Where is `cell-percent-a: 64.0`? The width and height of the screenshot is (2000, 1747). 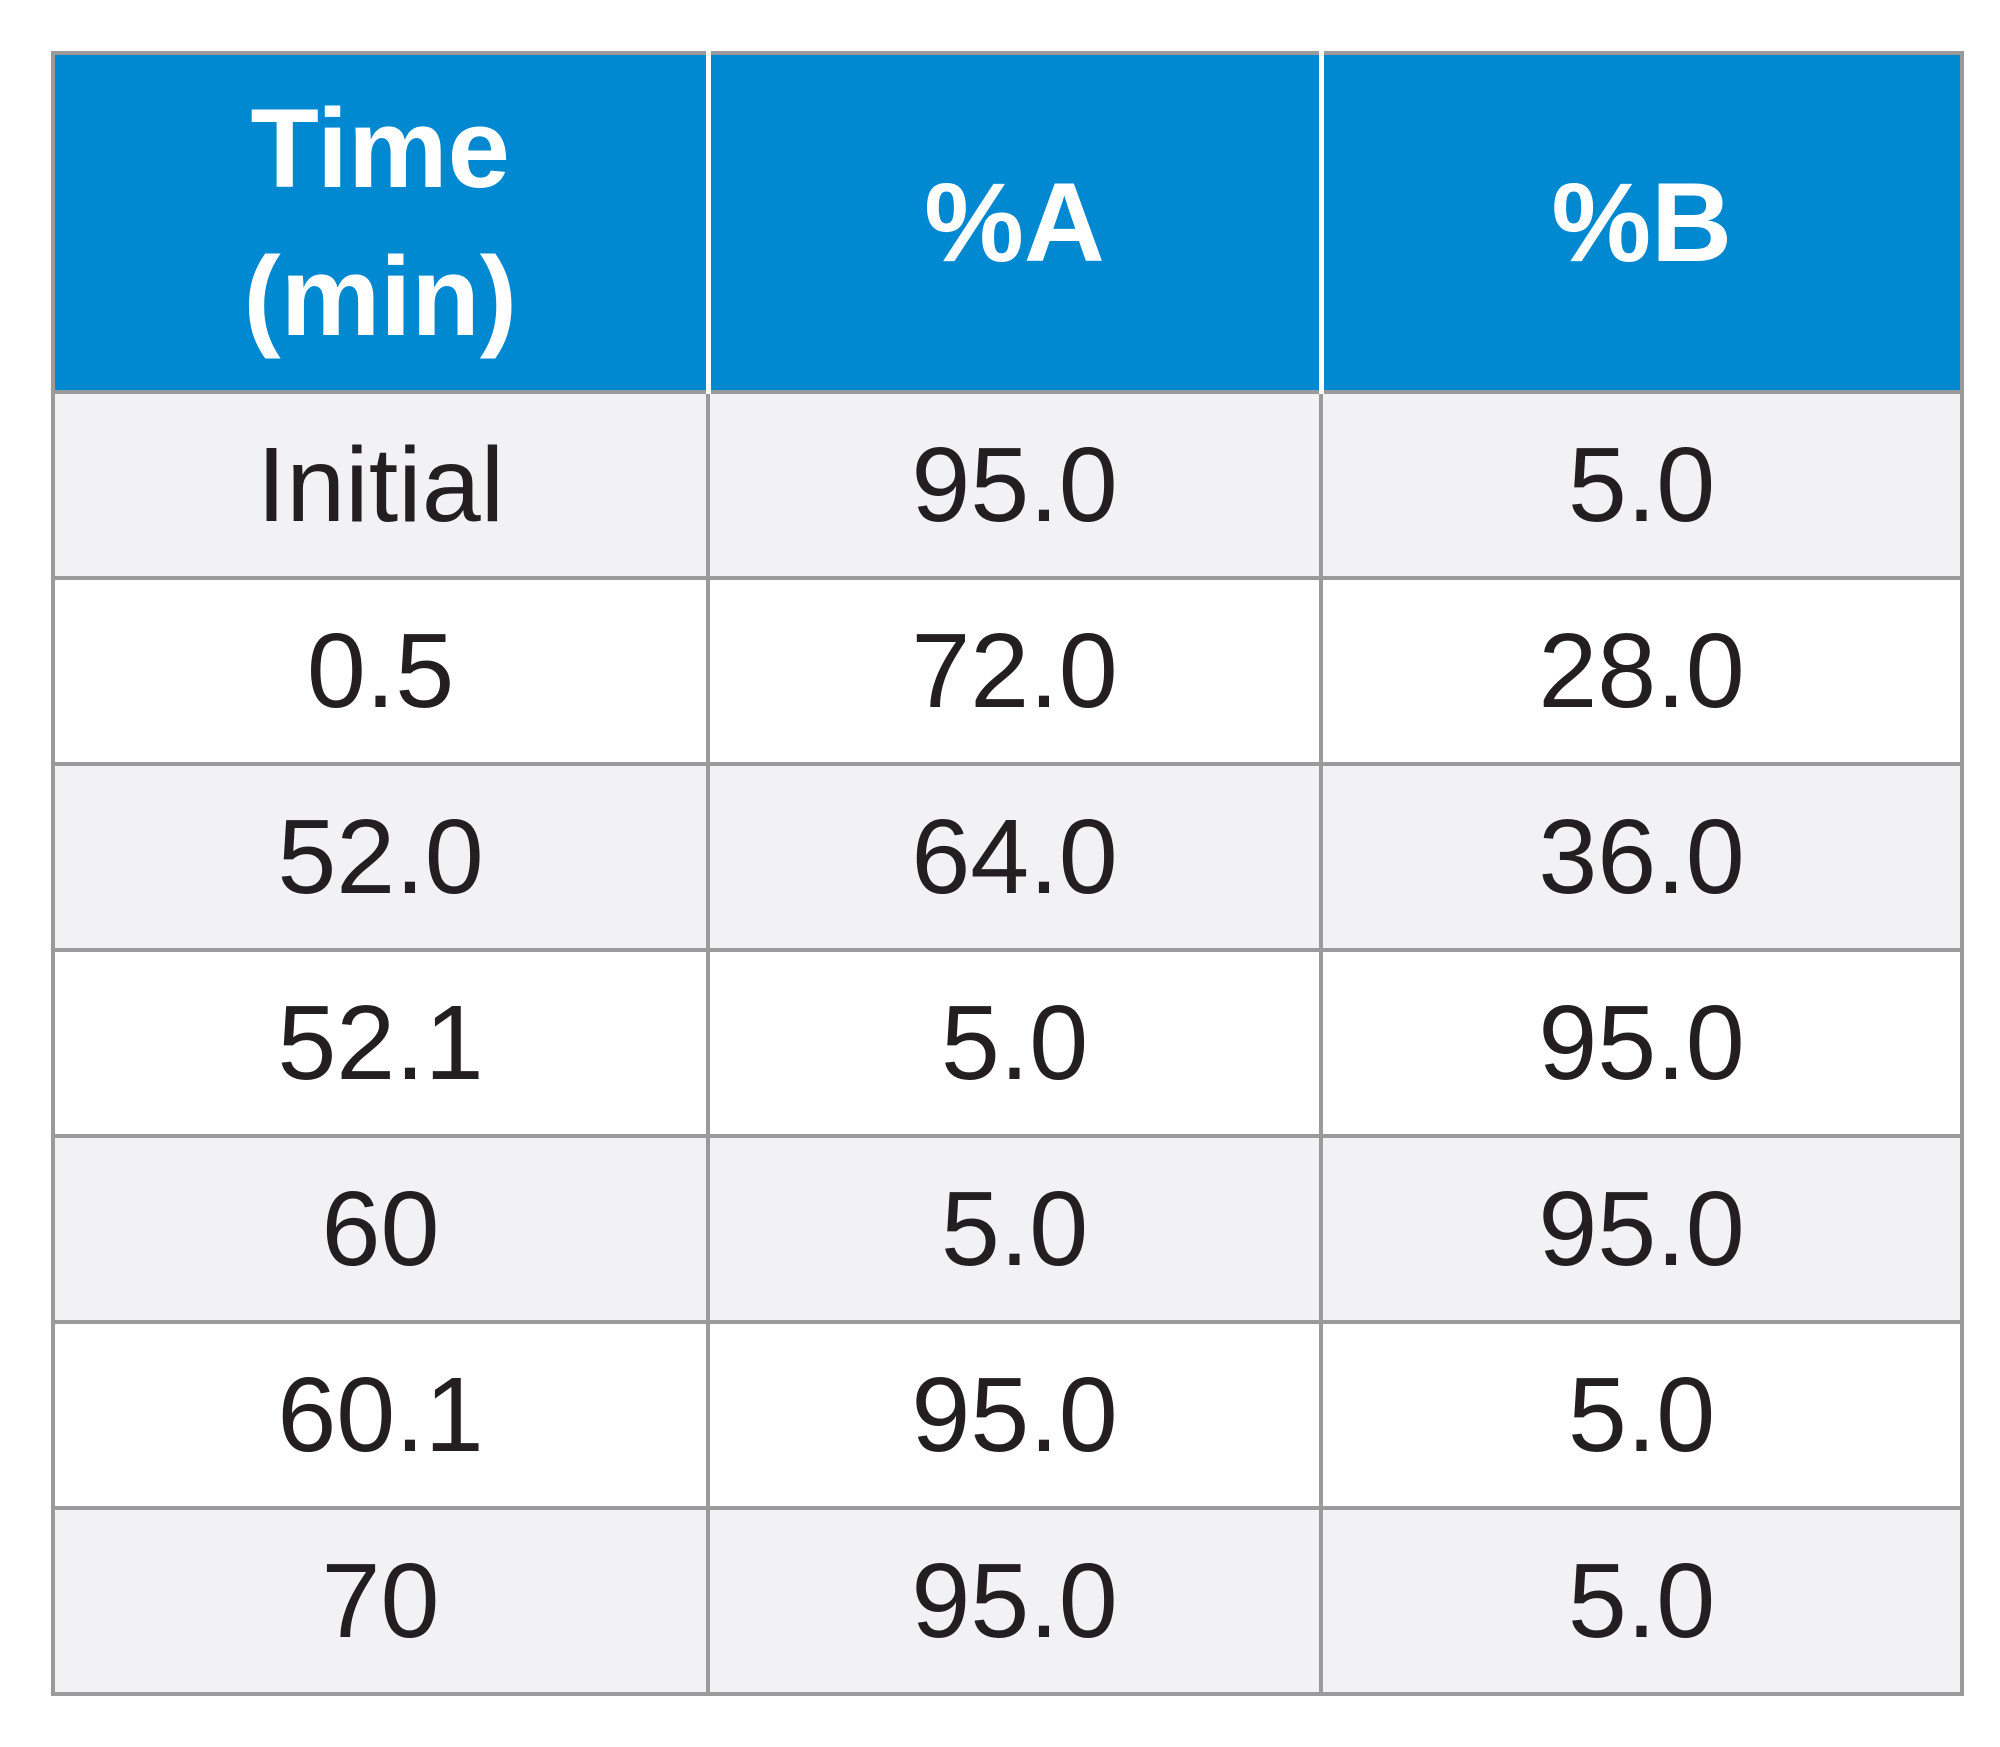
cell-percent-a: 64.0 is located at coordinates (1014, 857).